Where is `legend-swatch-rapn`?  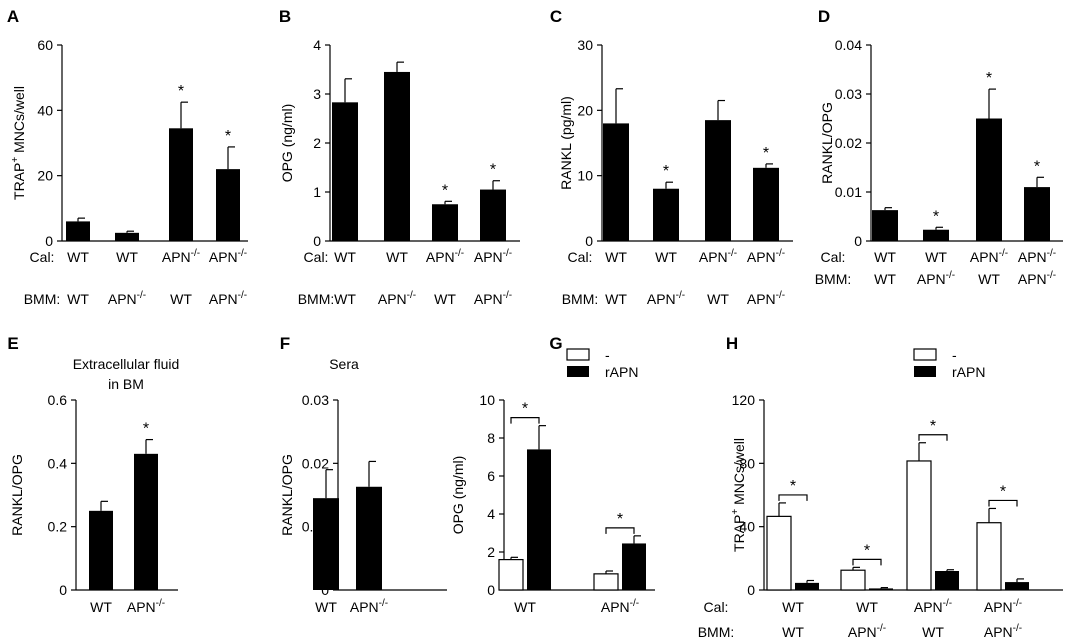
legend-swatch-rapn is located at coordinates (925, 371).